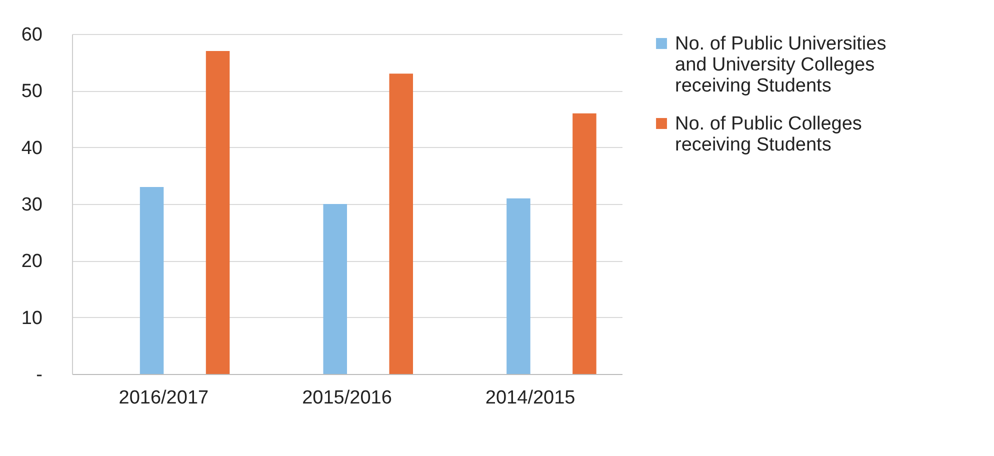 This screenshot has height=456, width=994. I want to click on x-tick-label: 2016/2017, so click(163, 398).